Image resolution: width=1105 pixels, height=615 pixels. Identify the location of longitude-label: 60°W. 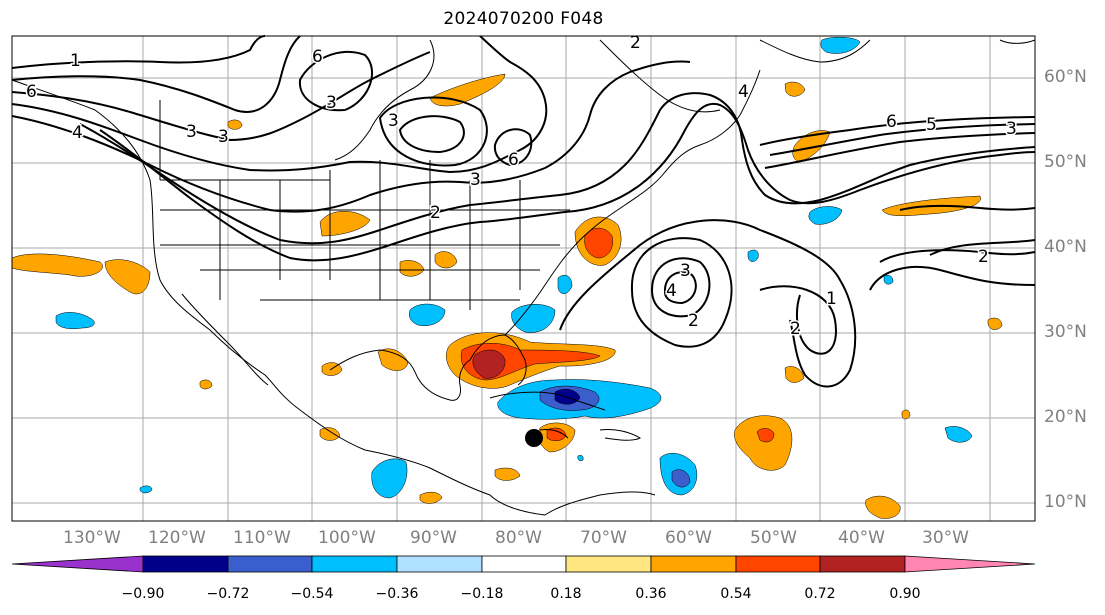
(688, 538).